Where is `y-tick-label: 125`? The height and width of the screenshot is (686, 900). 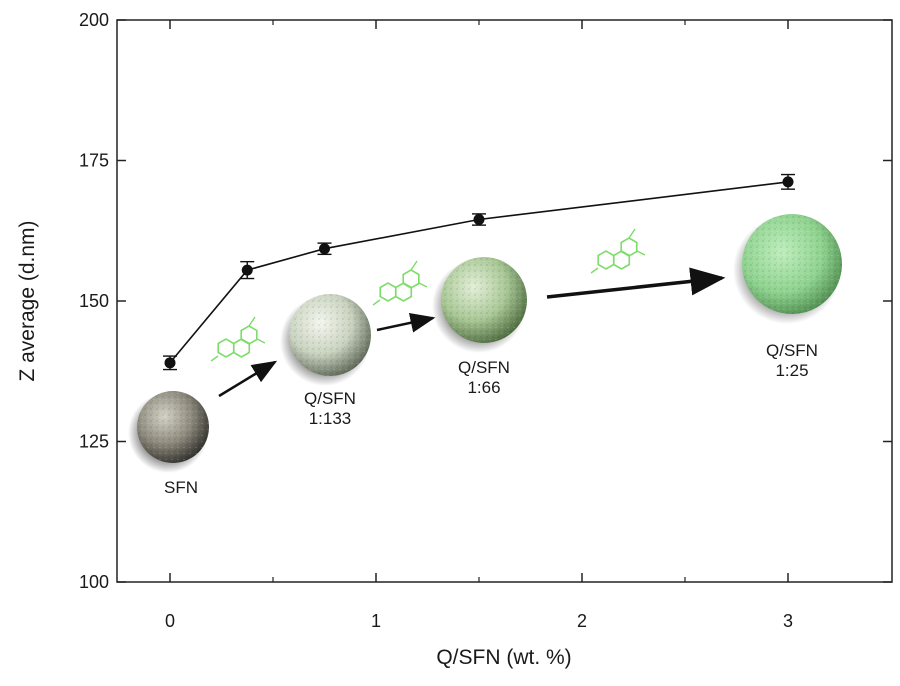 y-tick-label: 125 is located at coordinates (94, 442).